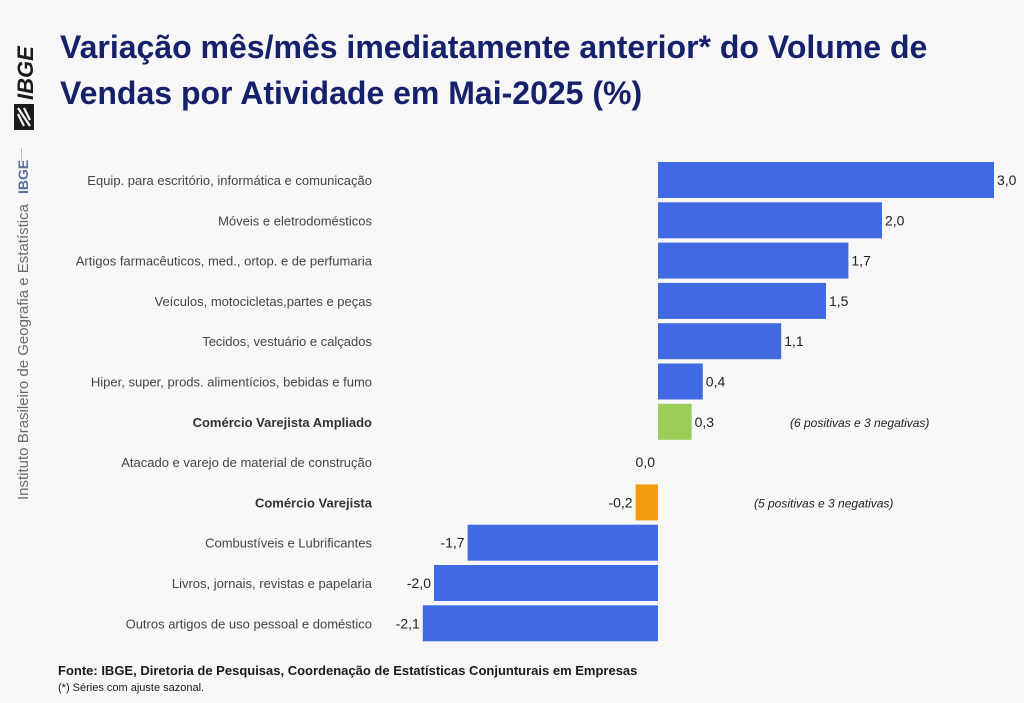 This screenshot has height=703, width=1024. I want to click on data-label: 1,5, so click(839, 301).